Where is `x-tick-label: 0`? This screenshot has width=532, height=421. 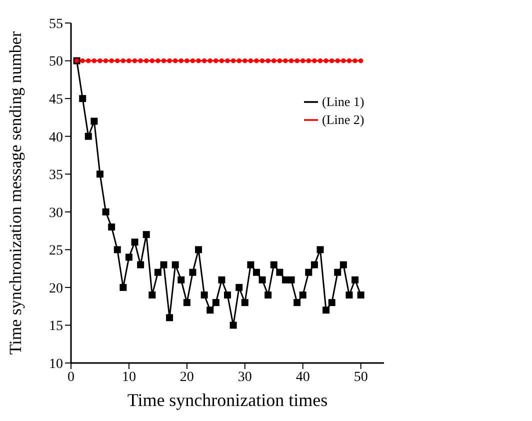
x-tick-label: 0 is located at coordinates (71, 377).